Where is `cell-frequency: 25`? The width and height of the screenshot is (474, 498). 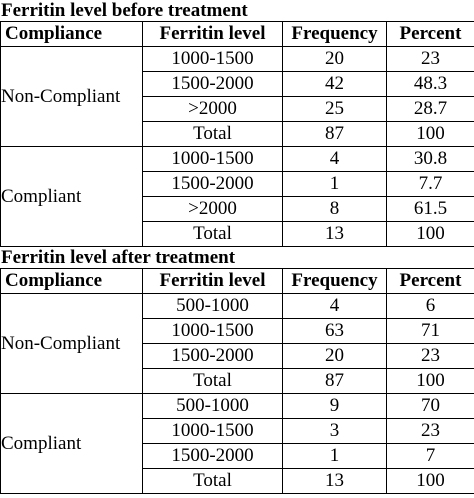
cell-frequency: 25 is located at coordinates (334, 109).